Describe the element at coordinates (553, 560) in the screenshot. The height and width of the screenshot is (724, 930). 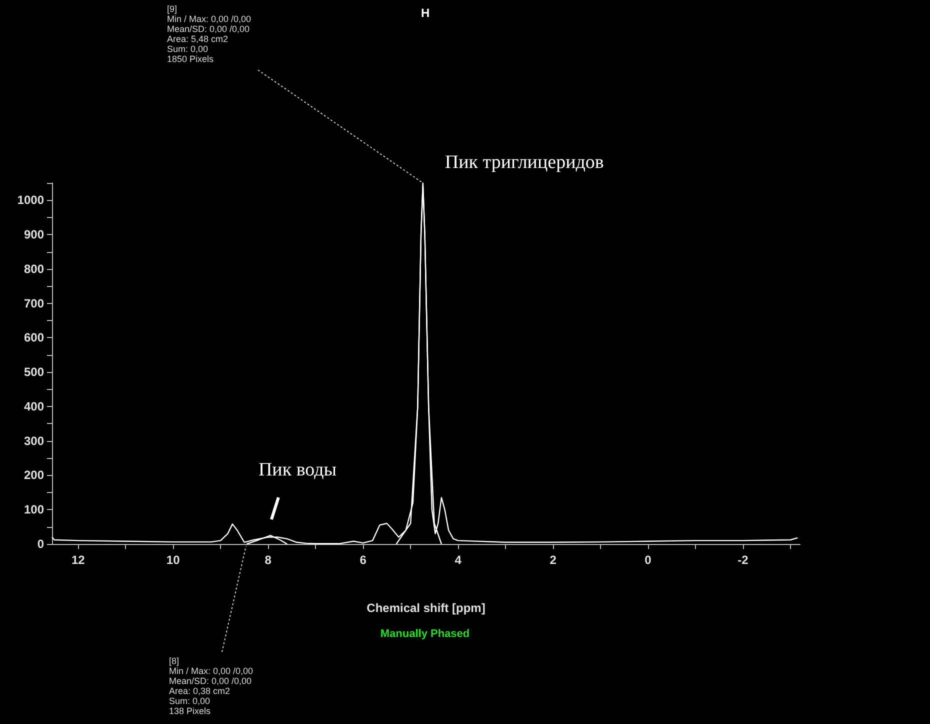
I see `x-tick-label: 2` at that location.